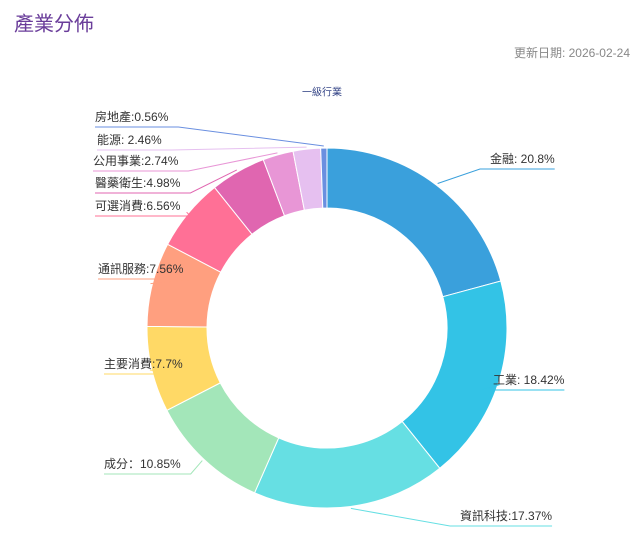 This screenshot has width=644, height=541. Describe the element at coordinates (136, 161) in the screenshot. I see `slice-label: 公用事業:2.74%` at that location.